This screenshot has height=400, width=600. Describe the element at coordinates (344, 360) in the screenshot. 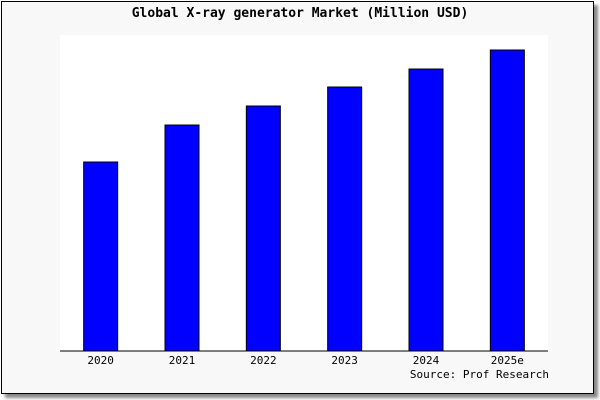

I see `x-tick-label: 2023` at that location.